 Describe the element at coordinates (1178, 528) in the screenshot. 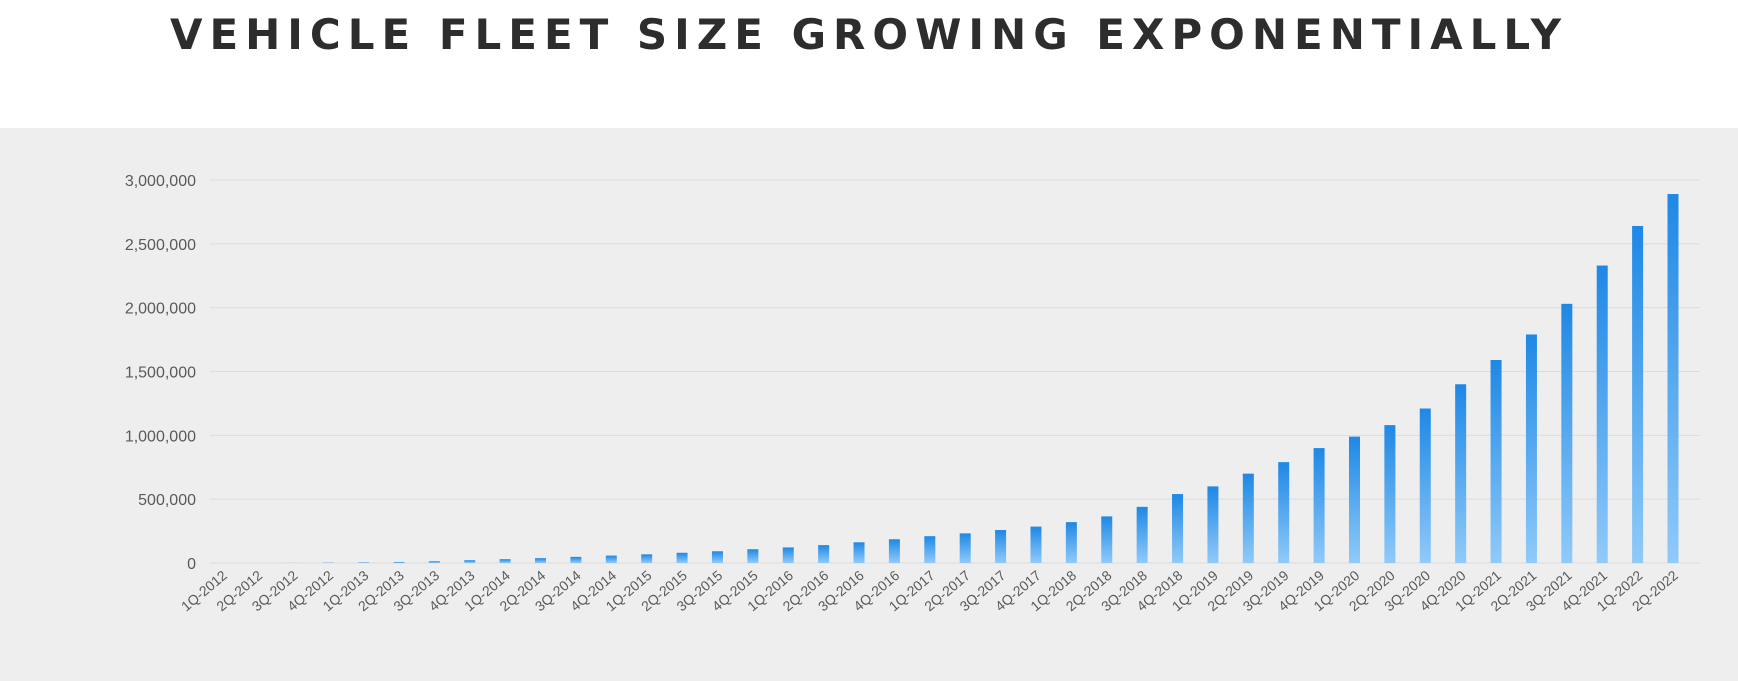

I see `bar-4Q-2018` at that location.